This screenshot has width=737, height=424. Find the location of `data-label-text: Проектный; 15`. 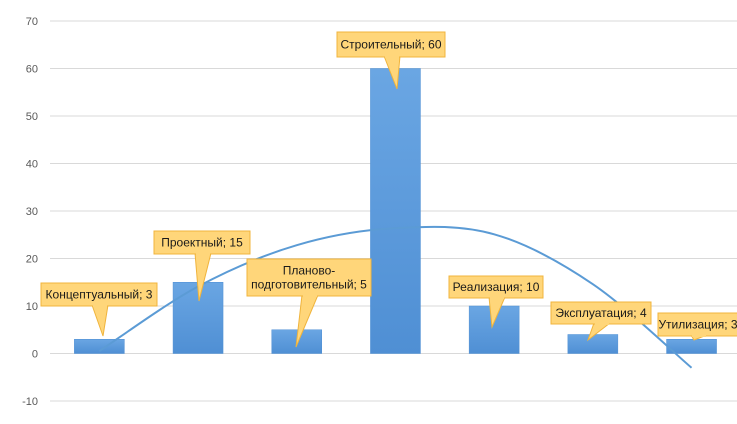

data-label-text: Проектный; 15 is located at coordinates (202, 243).